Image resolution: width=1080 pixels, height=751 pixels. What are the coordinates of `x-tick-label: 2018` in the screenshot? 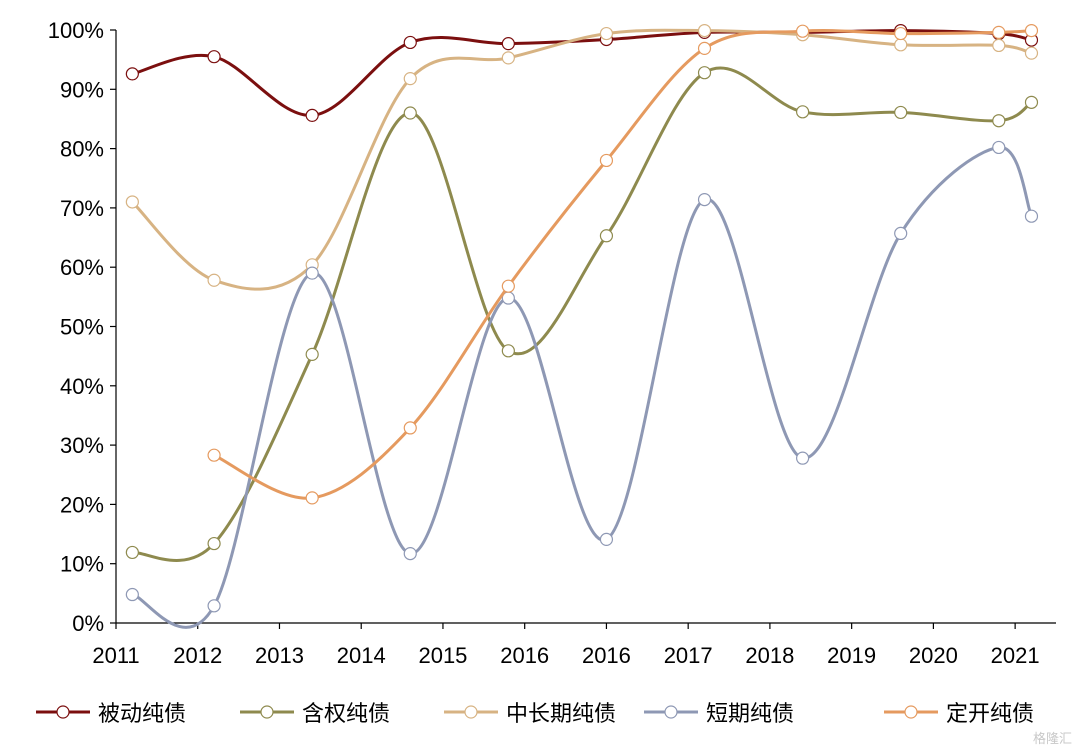 It's located at (769, 655).